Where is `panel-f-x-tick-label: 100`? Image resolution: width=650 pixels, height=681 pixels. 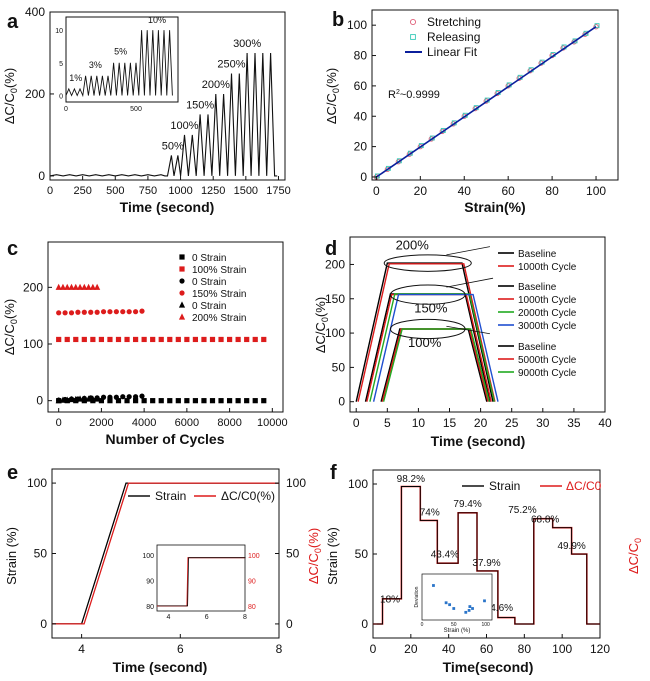
panel-f-x-tick-label: 100 is located at coordinates (562, 649).